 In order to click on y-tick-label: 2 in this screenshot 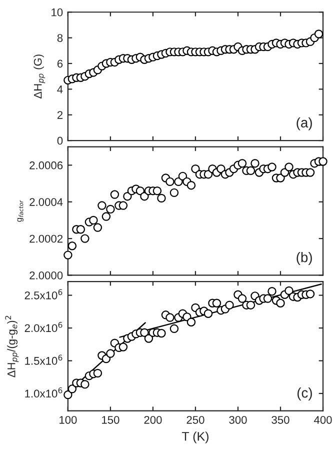, I will do `click(60, 115)`.